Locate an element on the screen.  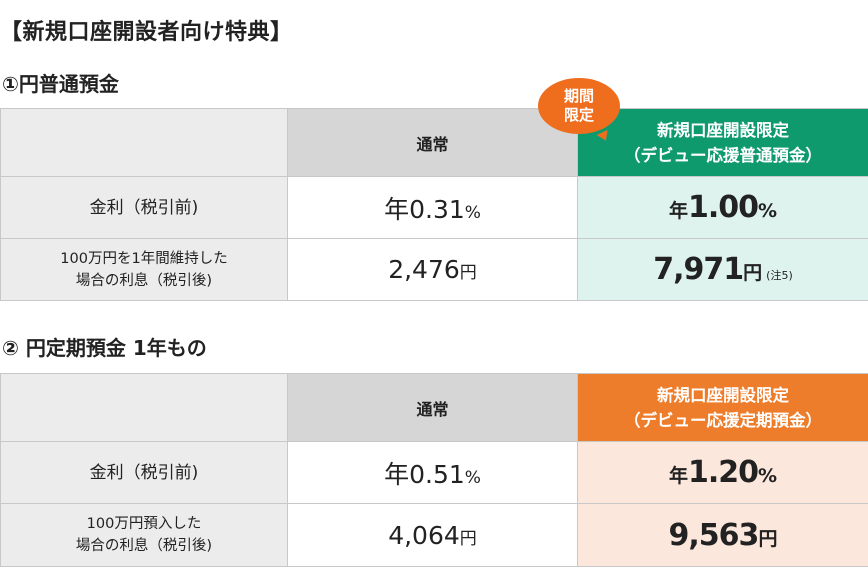
rate-value: 1.00 is located at coordinates (723, 207).